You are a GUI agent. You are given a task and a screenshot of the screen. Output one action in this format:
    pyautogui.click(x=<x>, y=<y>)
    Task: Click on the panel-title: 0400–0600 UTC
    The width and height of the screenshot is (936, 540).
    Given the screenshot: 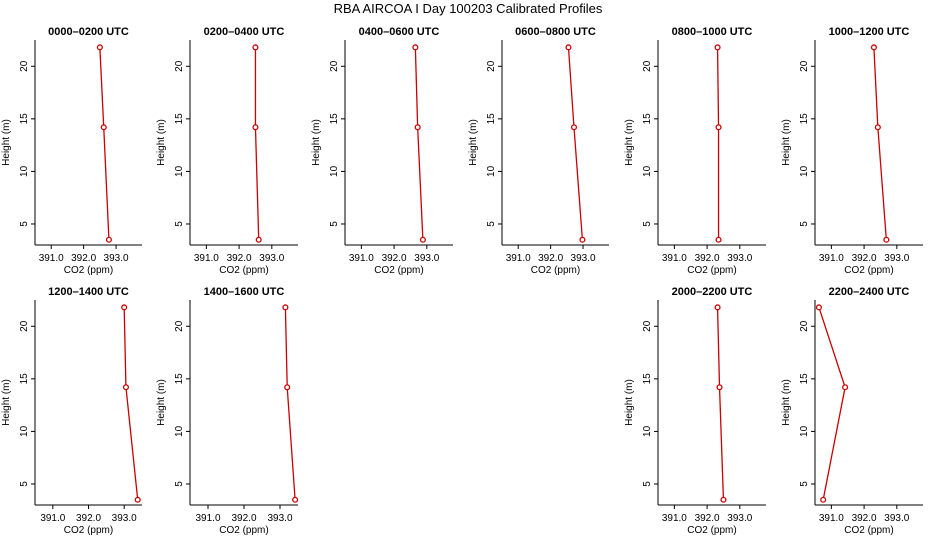 What is the action you would take?
    pyautogui.click(x=399, y=32)
    